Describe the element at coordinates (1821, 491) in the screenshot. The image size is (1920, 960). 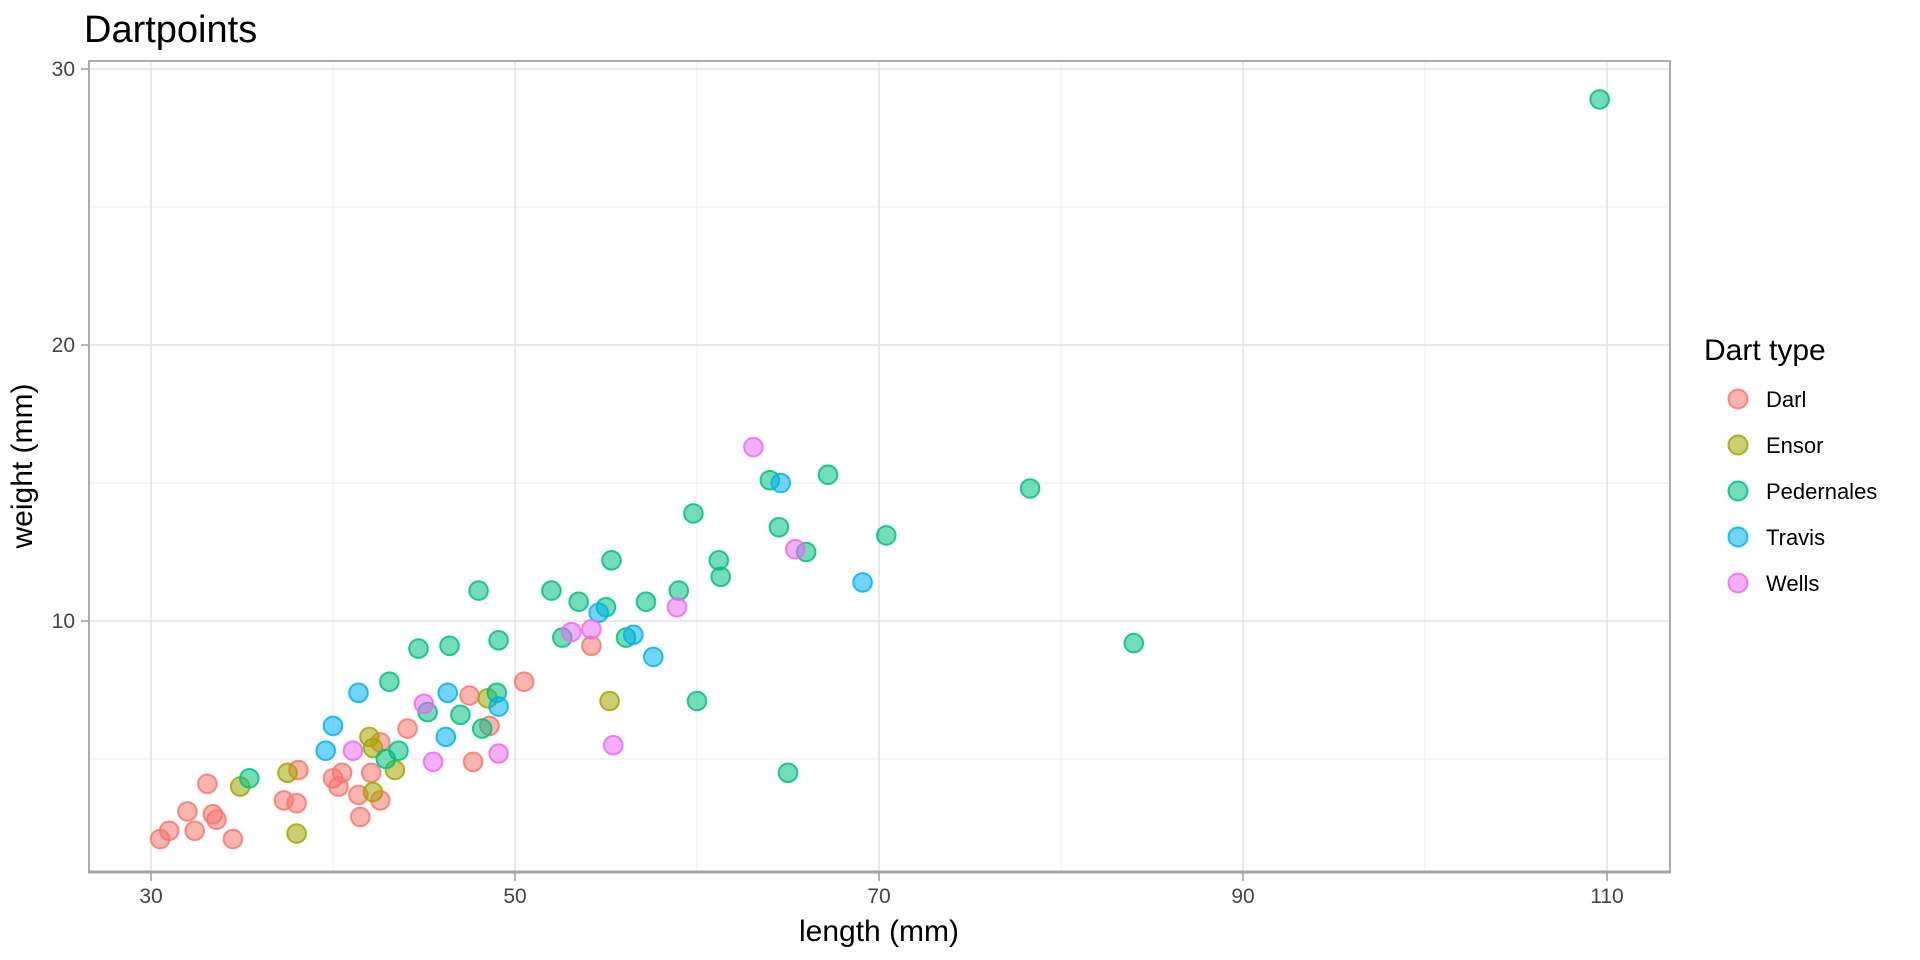
I see `legend-label: Pedernales` at that location.